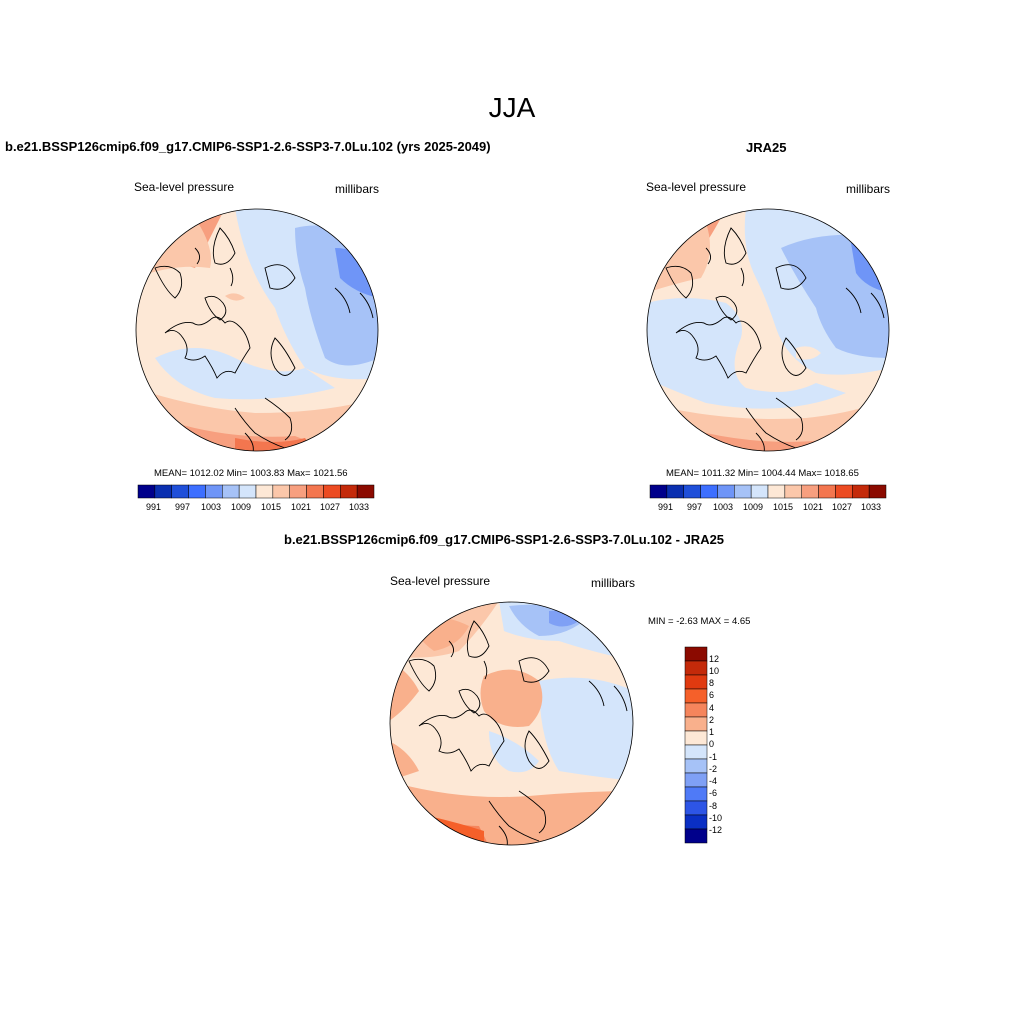 The width and height of the screenshot is (1024, 1024). I want to click on panel1-stats: MEAN= 1012.02 Min= 1003.83 Max= 1021.56, so click(251, 473).